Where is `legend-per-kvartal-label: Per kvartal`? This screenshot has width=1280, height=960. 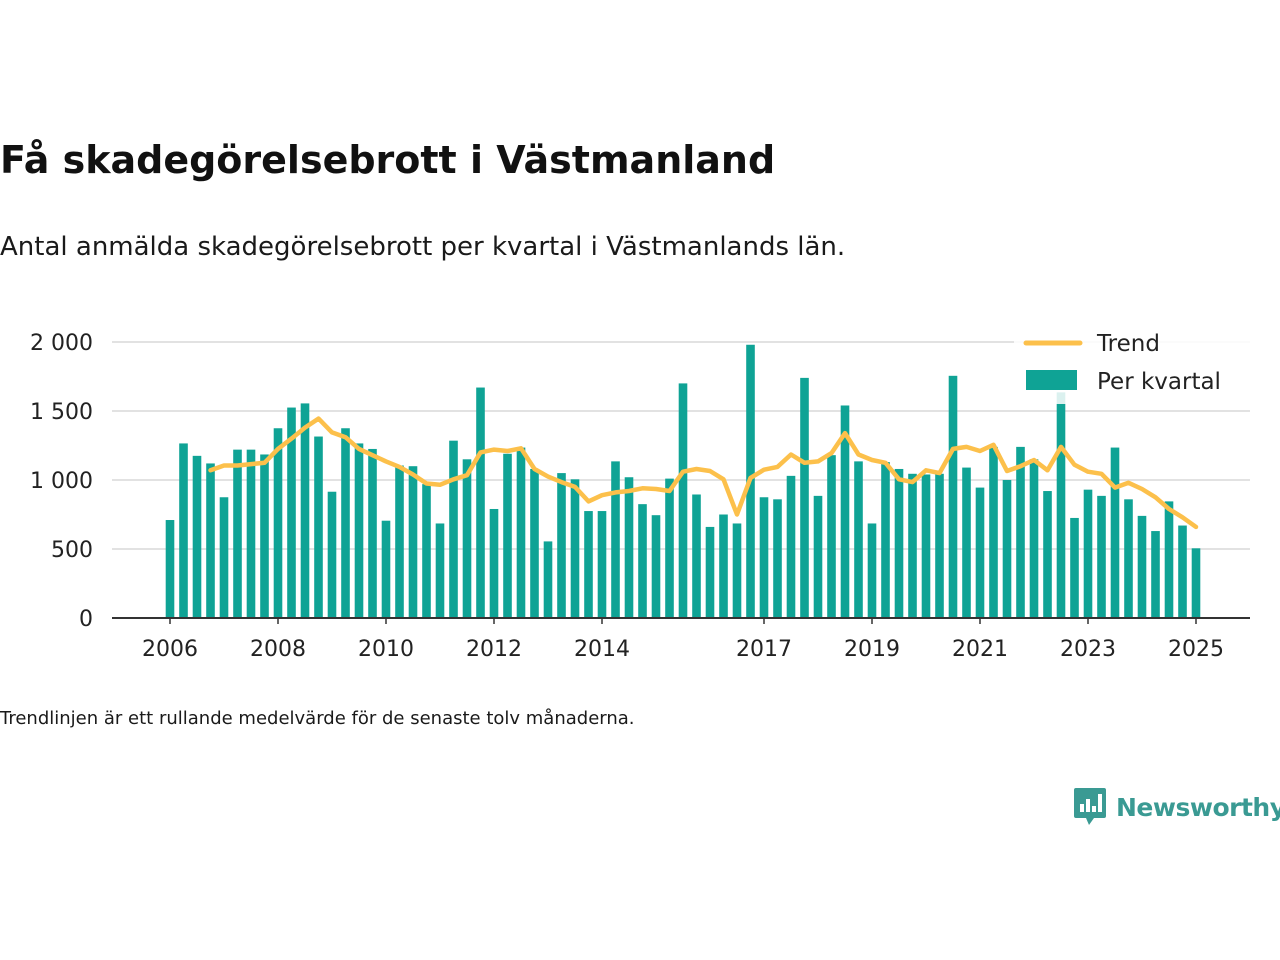
legend-per-kvartal-label: Per kvartal is located at coordinates (1159, 382).